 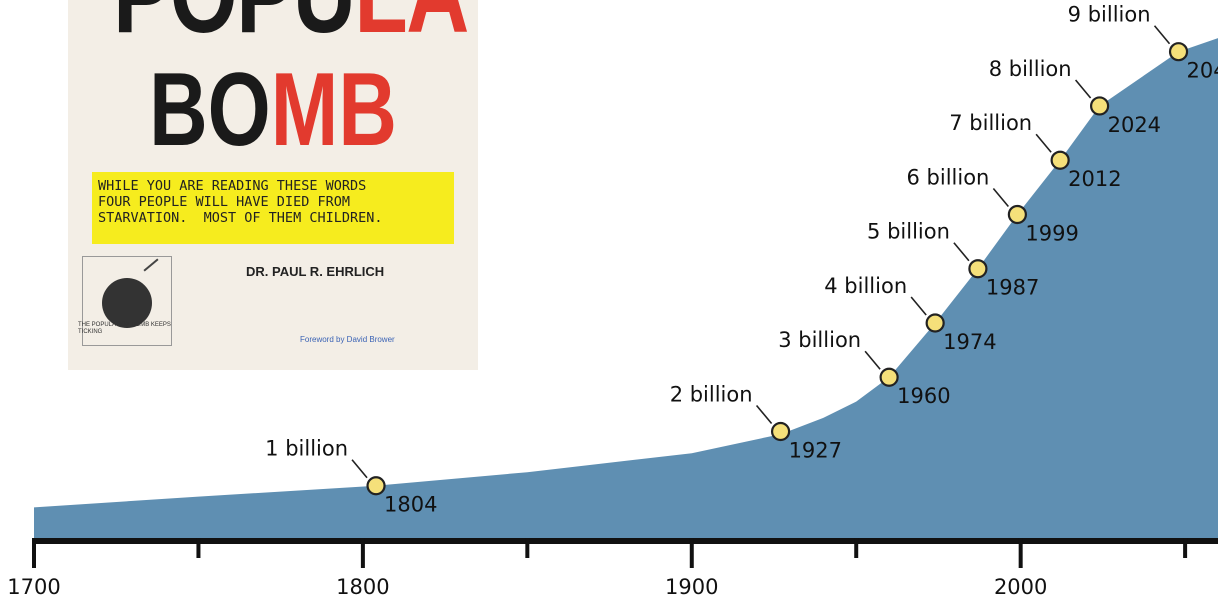 What do you see at coordinates (1020, 587) in the screenshot?
I see `x-tick-label: 2000` at bounding box center [1020, 587].